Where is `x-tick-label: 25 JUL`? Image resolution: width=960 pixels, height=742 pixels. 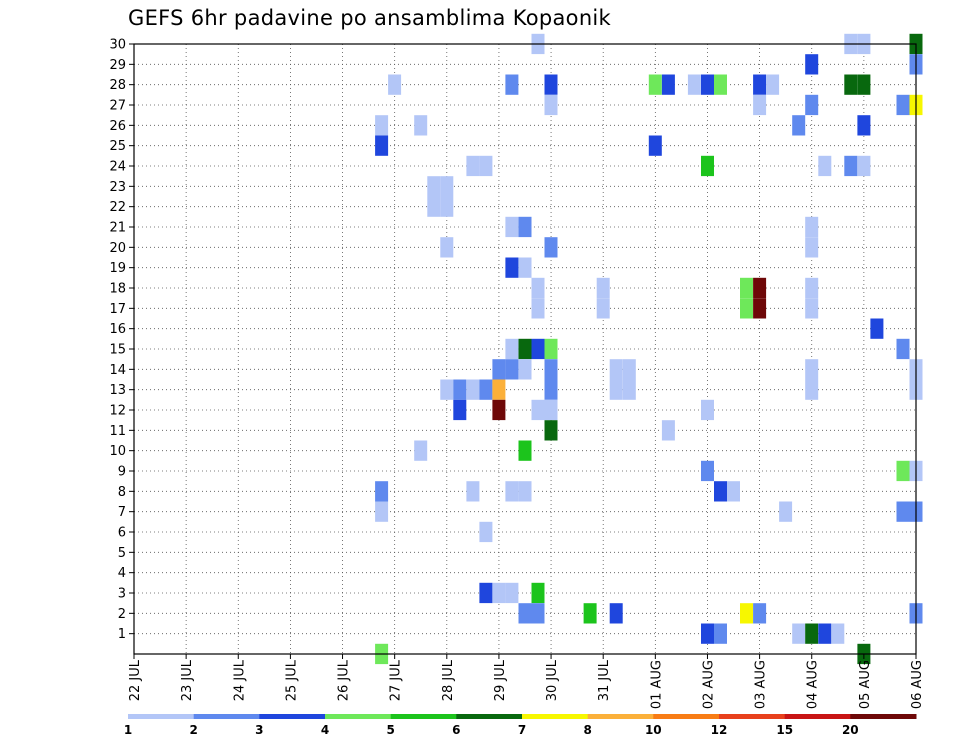
x-tick-label: 25 JUL is located at coordinates (291, 680).